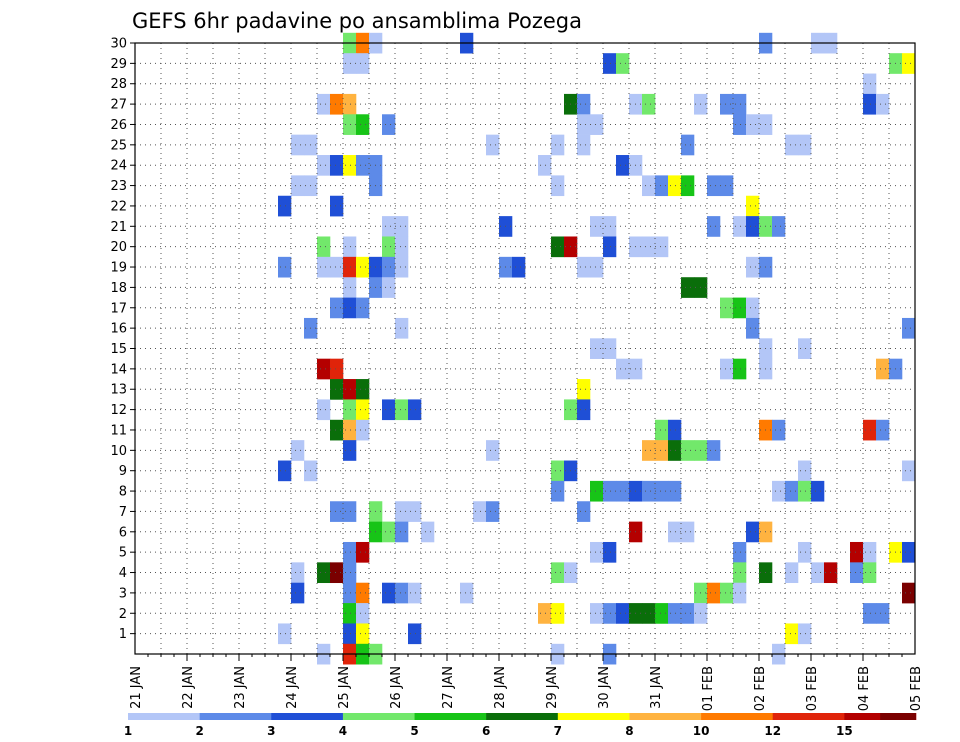 The width and height of the screenshot is (960, 742). Describe the element at coordinates (118, 84) in the screenshot. I see `y-tick-label: 28` at that location.